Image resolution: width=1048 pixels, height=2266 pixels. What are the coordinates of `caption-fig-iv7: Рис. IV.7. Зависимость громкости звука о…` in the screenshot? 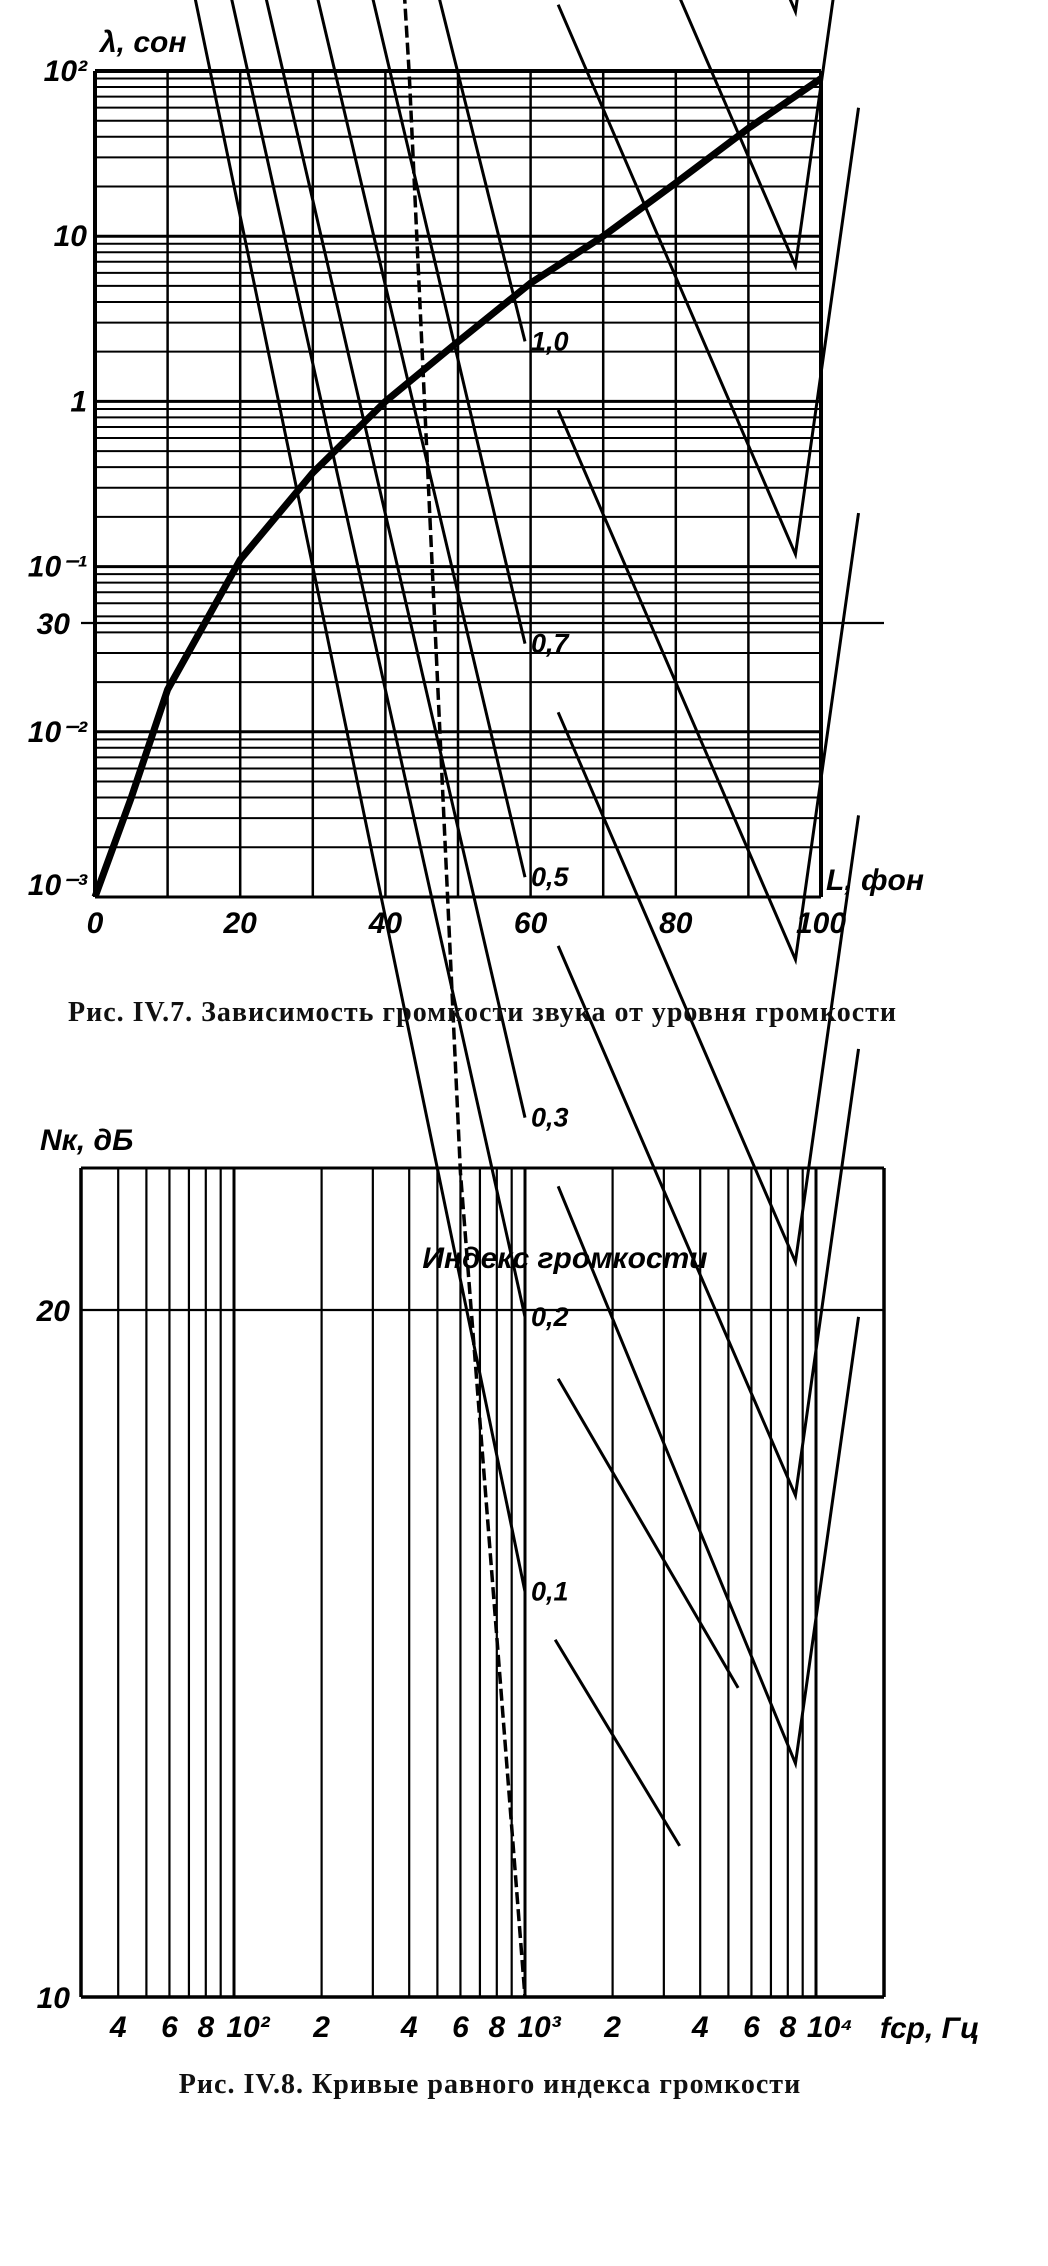 It's located at (482, 1012).